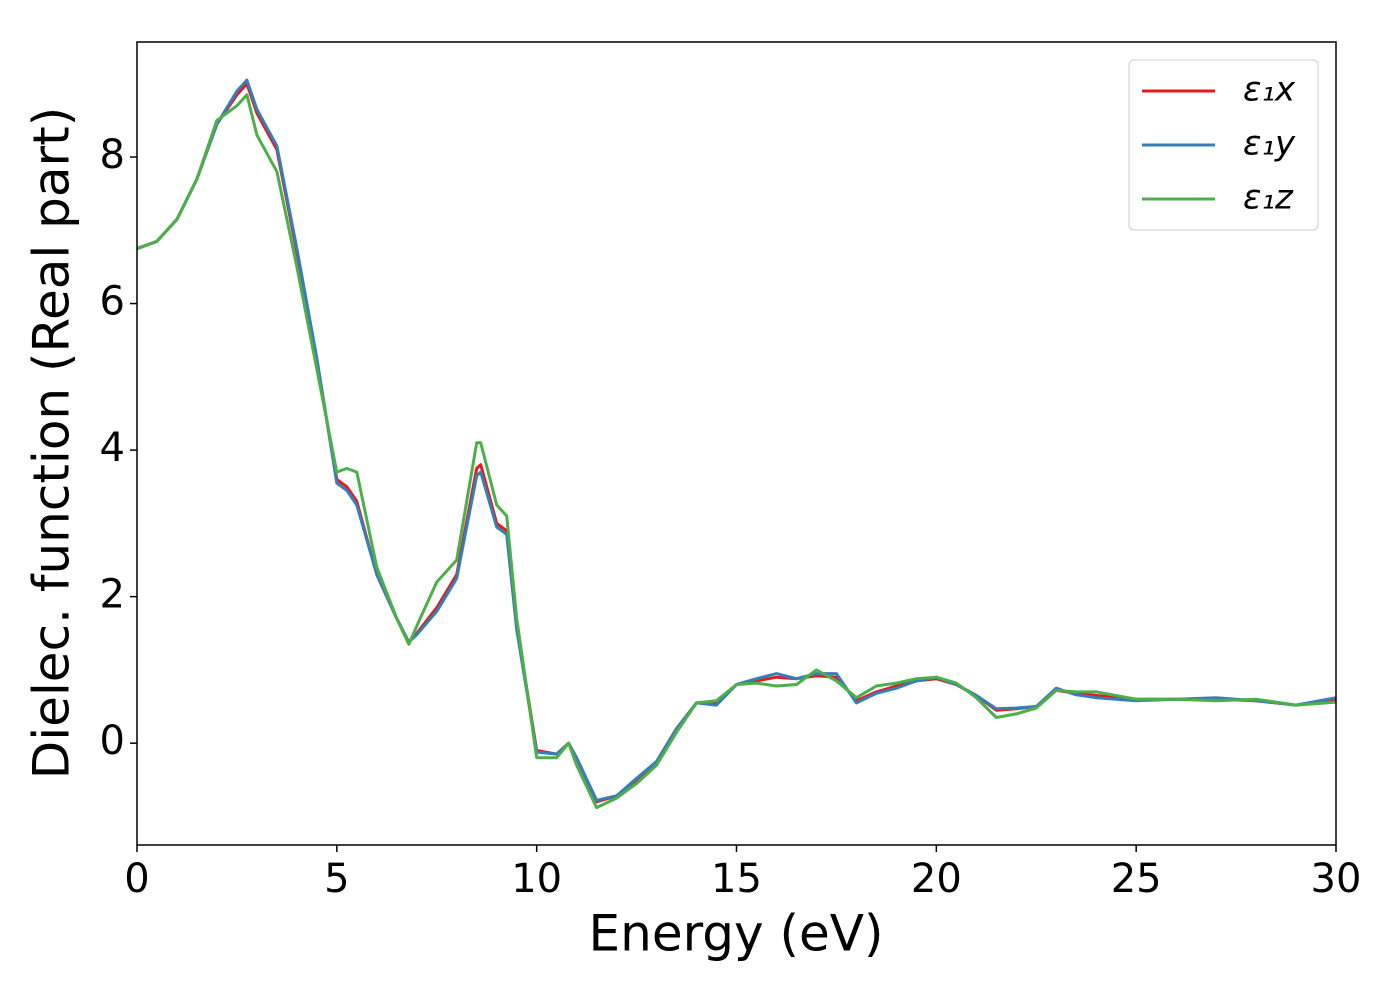 The image size is (1400, 1000). What do you see at coordinates (112, 302) in the screenshot?
I see `y-tick-label: 6` at bounding box center [112, 302].